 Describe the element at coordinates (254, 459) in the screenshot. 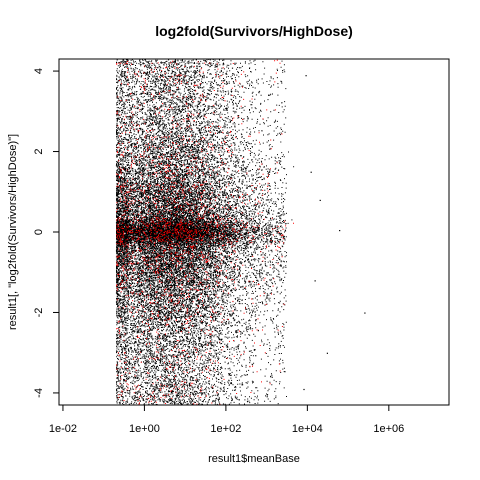

I see `x-axis-label: result1$meanBase` at that location.